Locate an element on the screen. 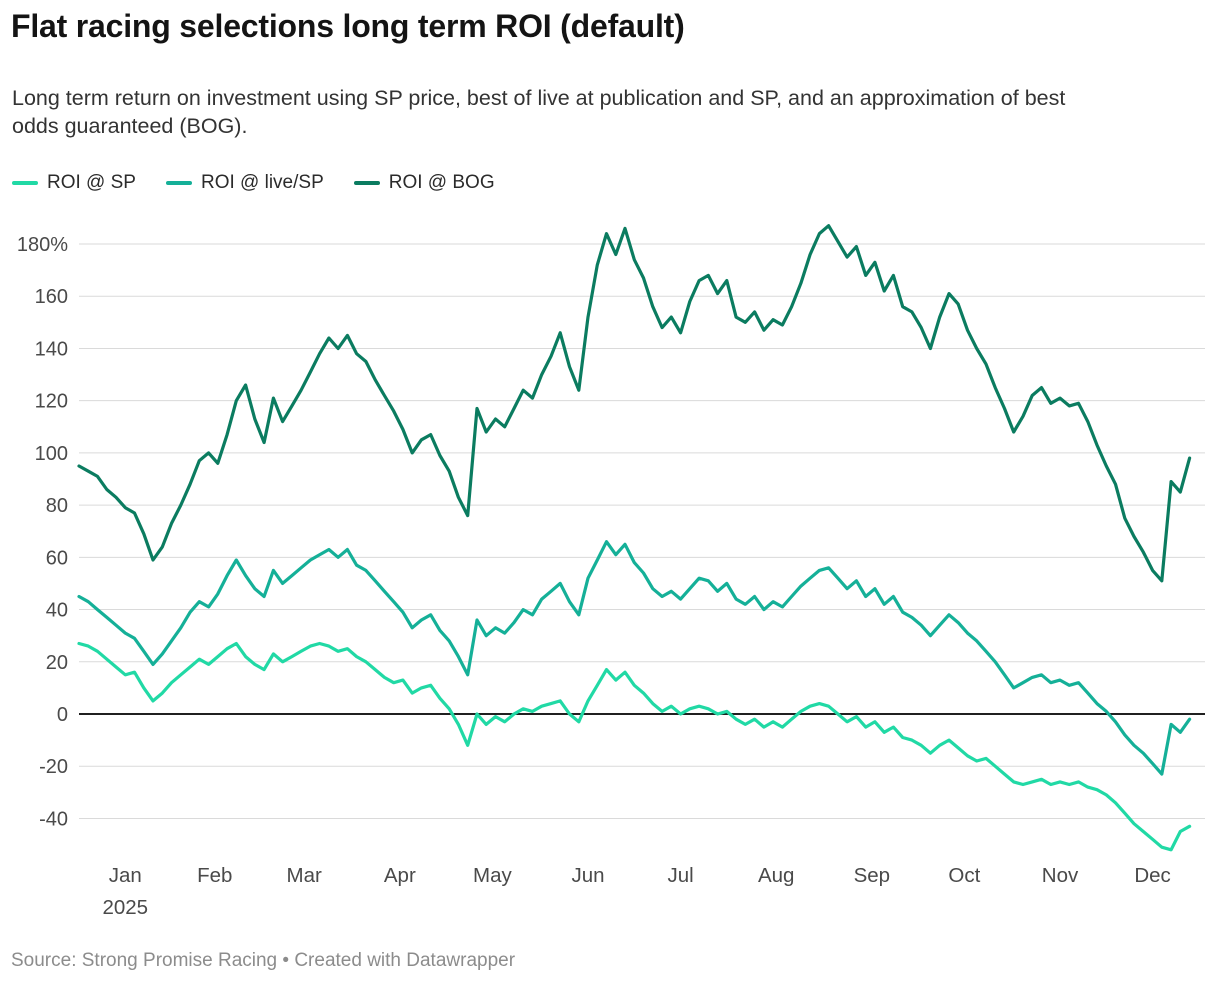 The image size is (1220, 996). x-tick-label-may: May is located at coordinates (492, 875).